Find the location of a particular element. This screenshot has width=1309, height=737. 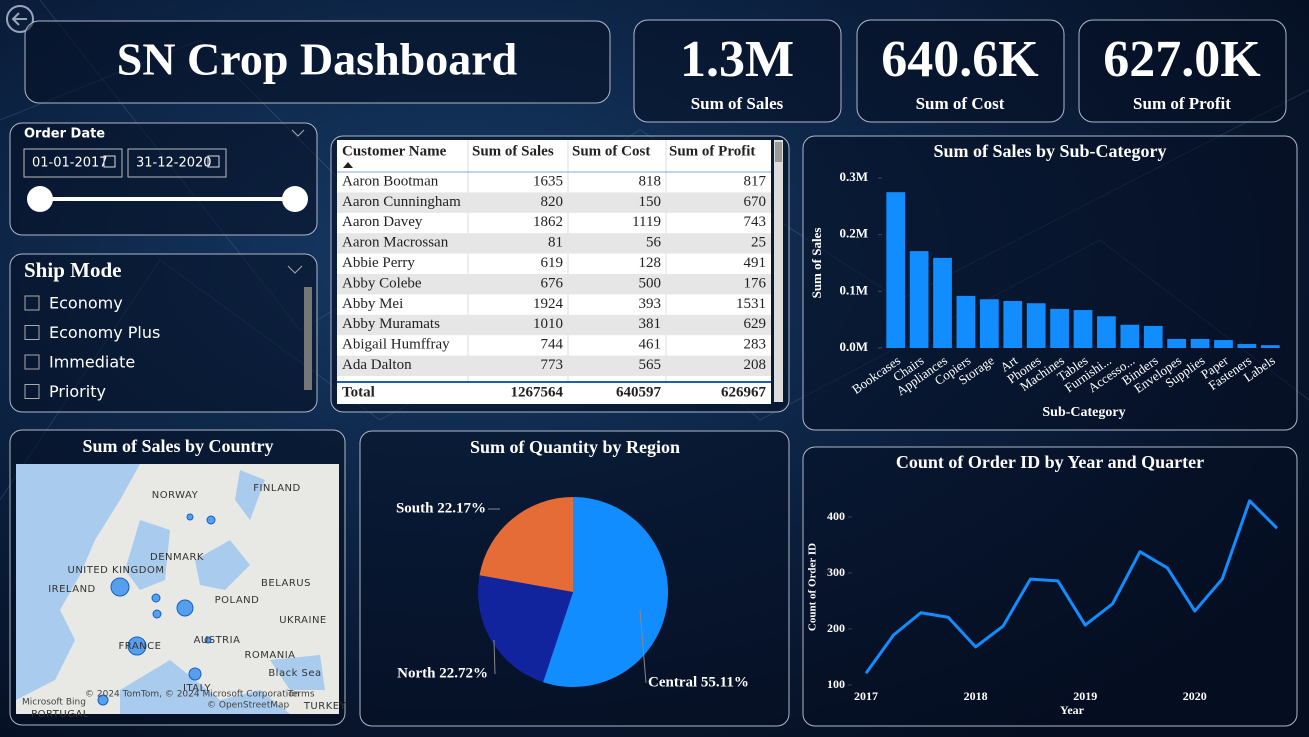

table-cell: 744 is located at coordinates (552, 345).